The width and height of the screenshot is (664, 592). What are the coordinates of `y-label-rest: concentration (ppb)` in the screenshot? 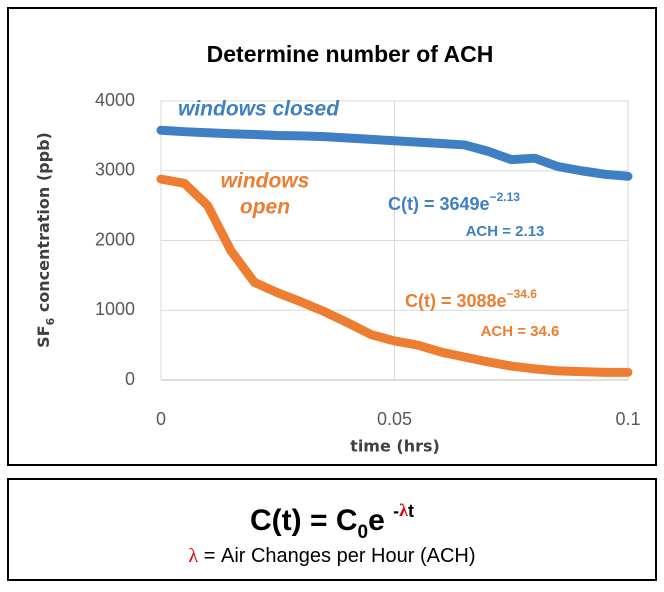 It's located at (43, 225).